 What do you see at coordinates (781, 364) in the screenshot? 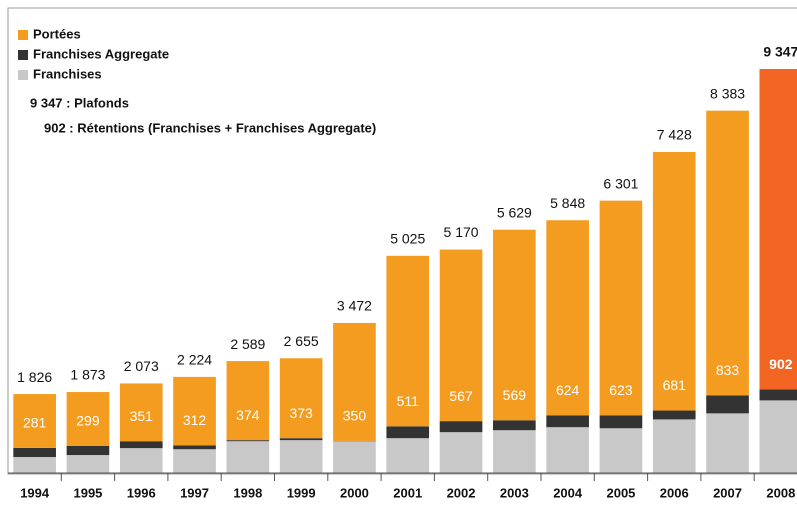
I see `retention-label: 902` at bounding box center [781, 364].